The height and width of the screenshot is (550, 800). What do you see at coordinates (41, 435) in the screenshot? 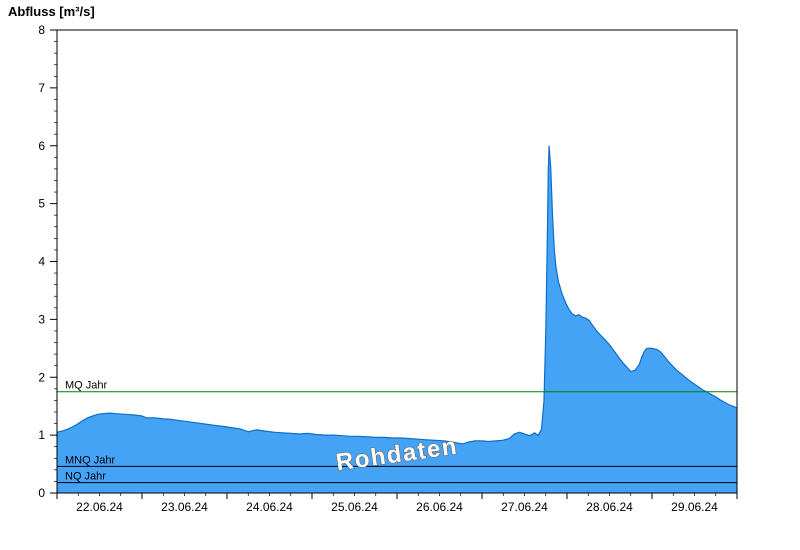
I see `y-tick-label: 1` at bounding box center [41, 435].